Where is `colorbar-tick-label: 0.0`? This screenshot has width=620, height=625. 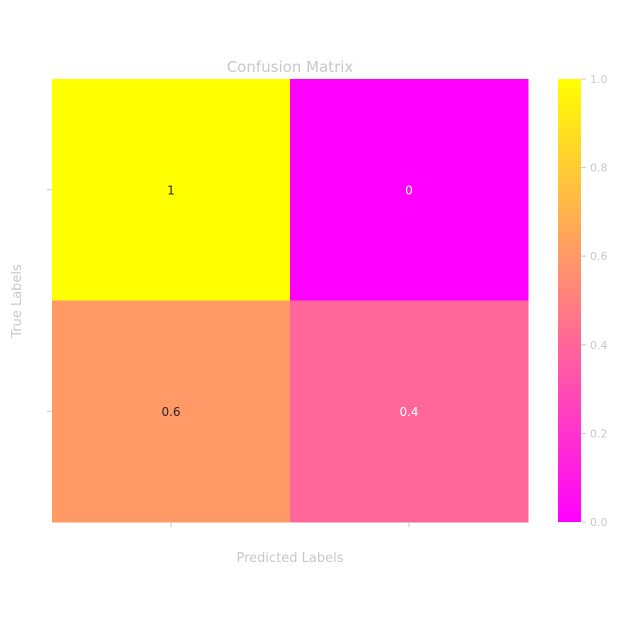 colorbar-tick-label: 0.0 is located at coordinates (599, 522).